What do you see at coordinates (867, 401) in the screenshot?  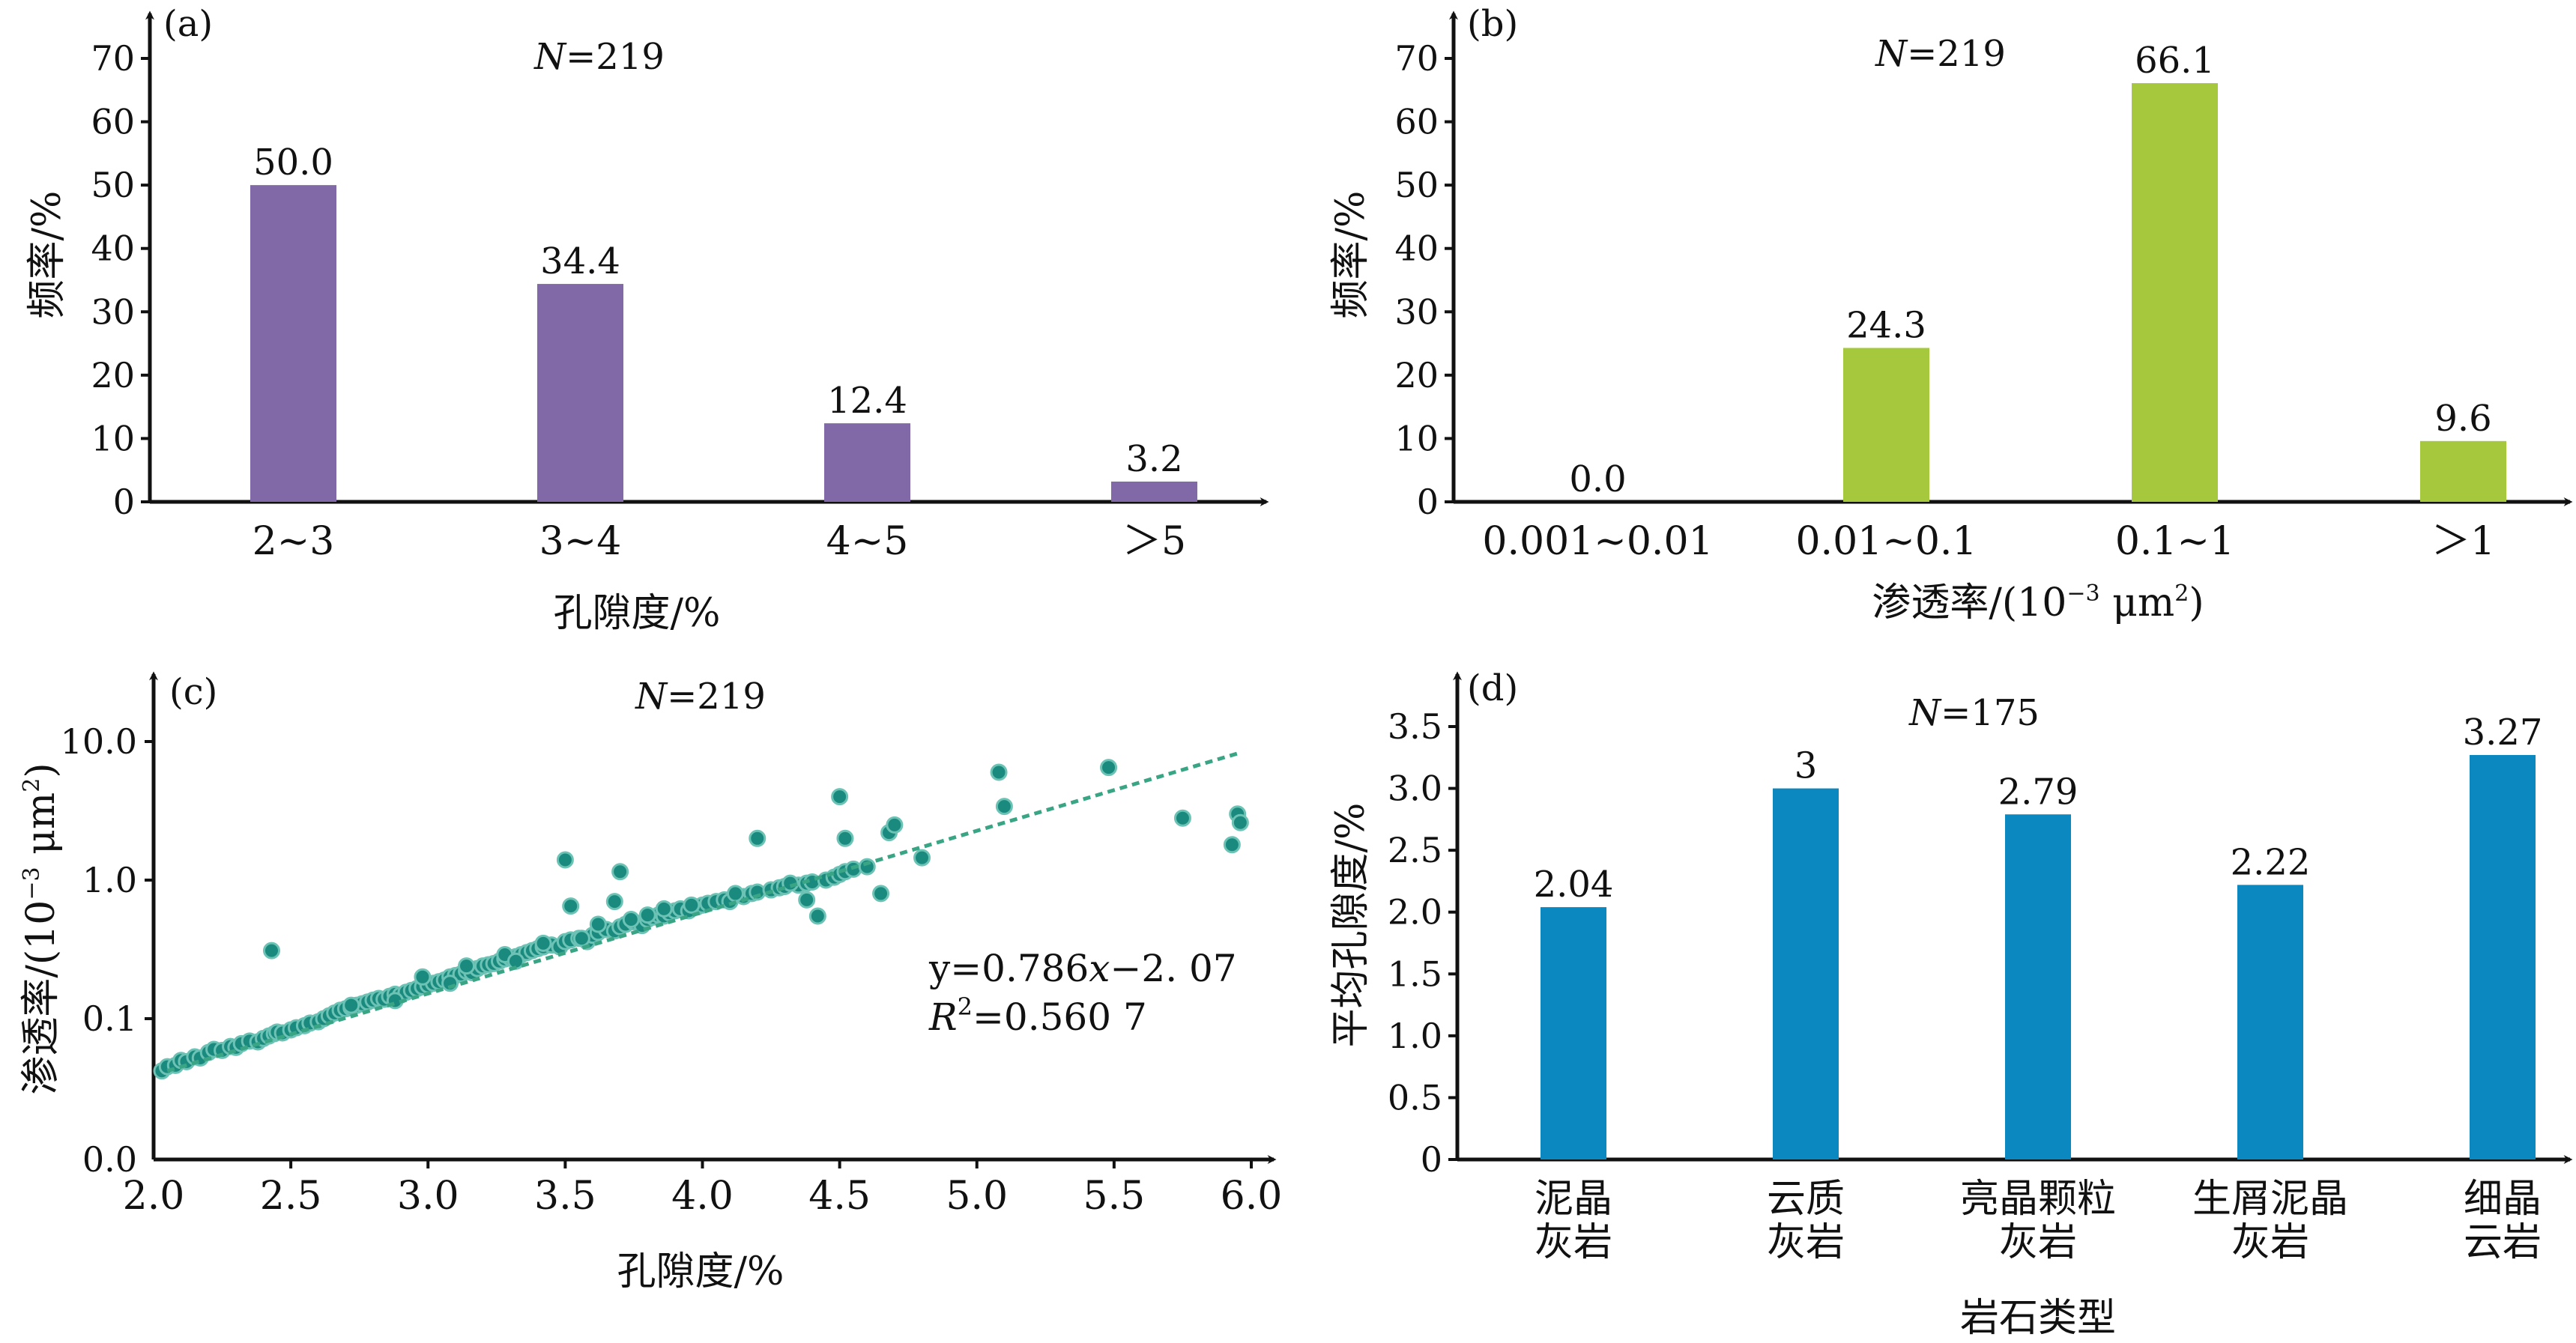 I see `bar-value-label: 12.4` at bounding box center [867, 401].